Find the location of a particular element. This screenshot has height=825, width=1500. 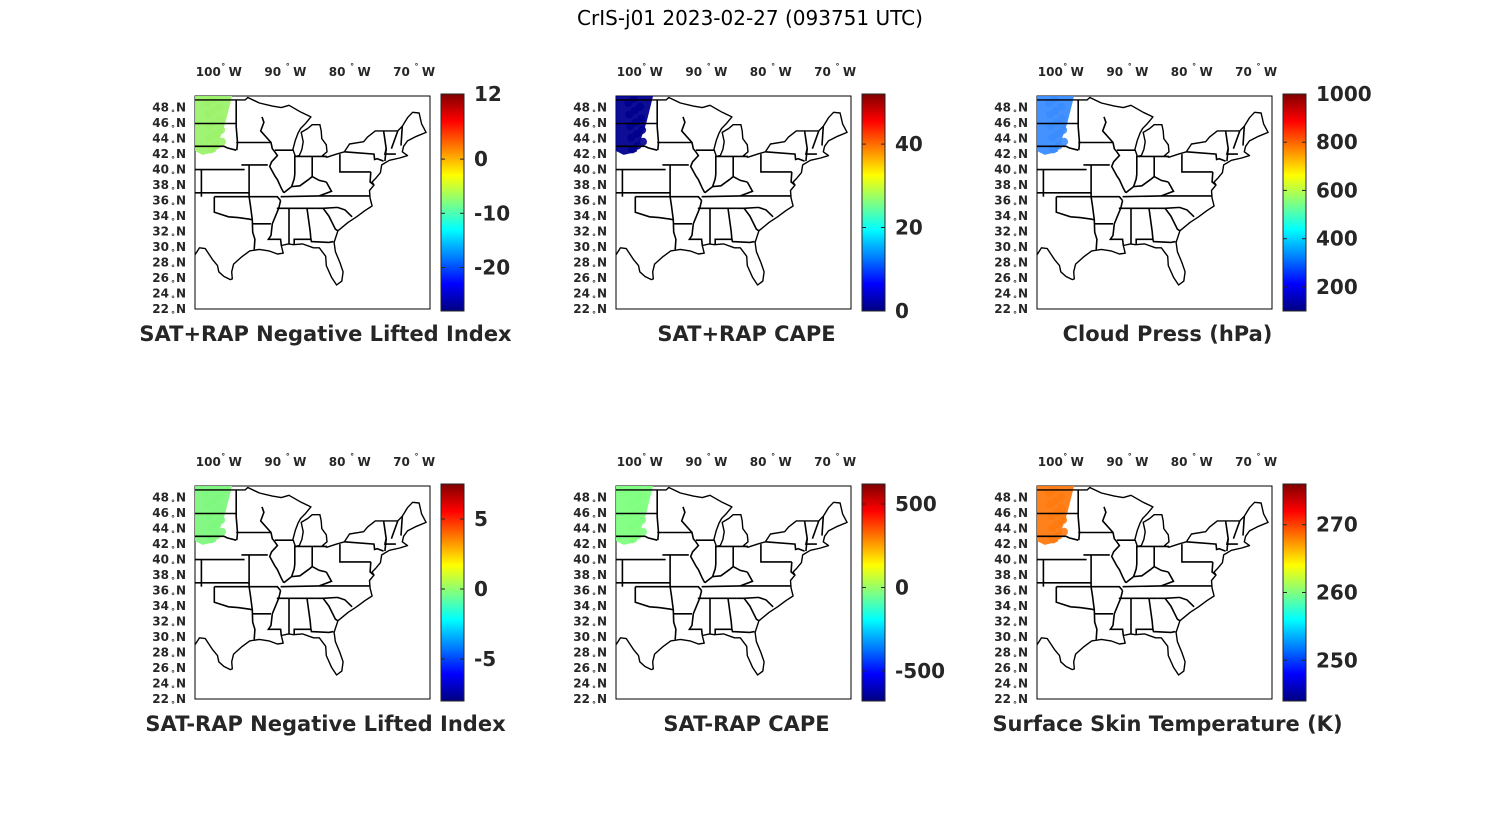

lat-tick-label: 44 ° N is located at coordinates (590, 530).